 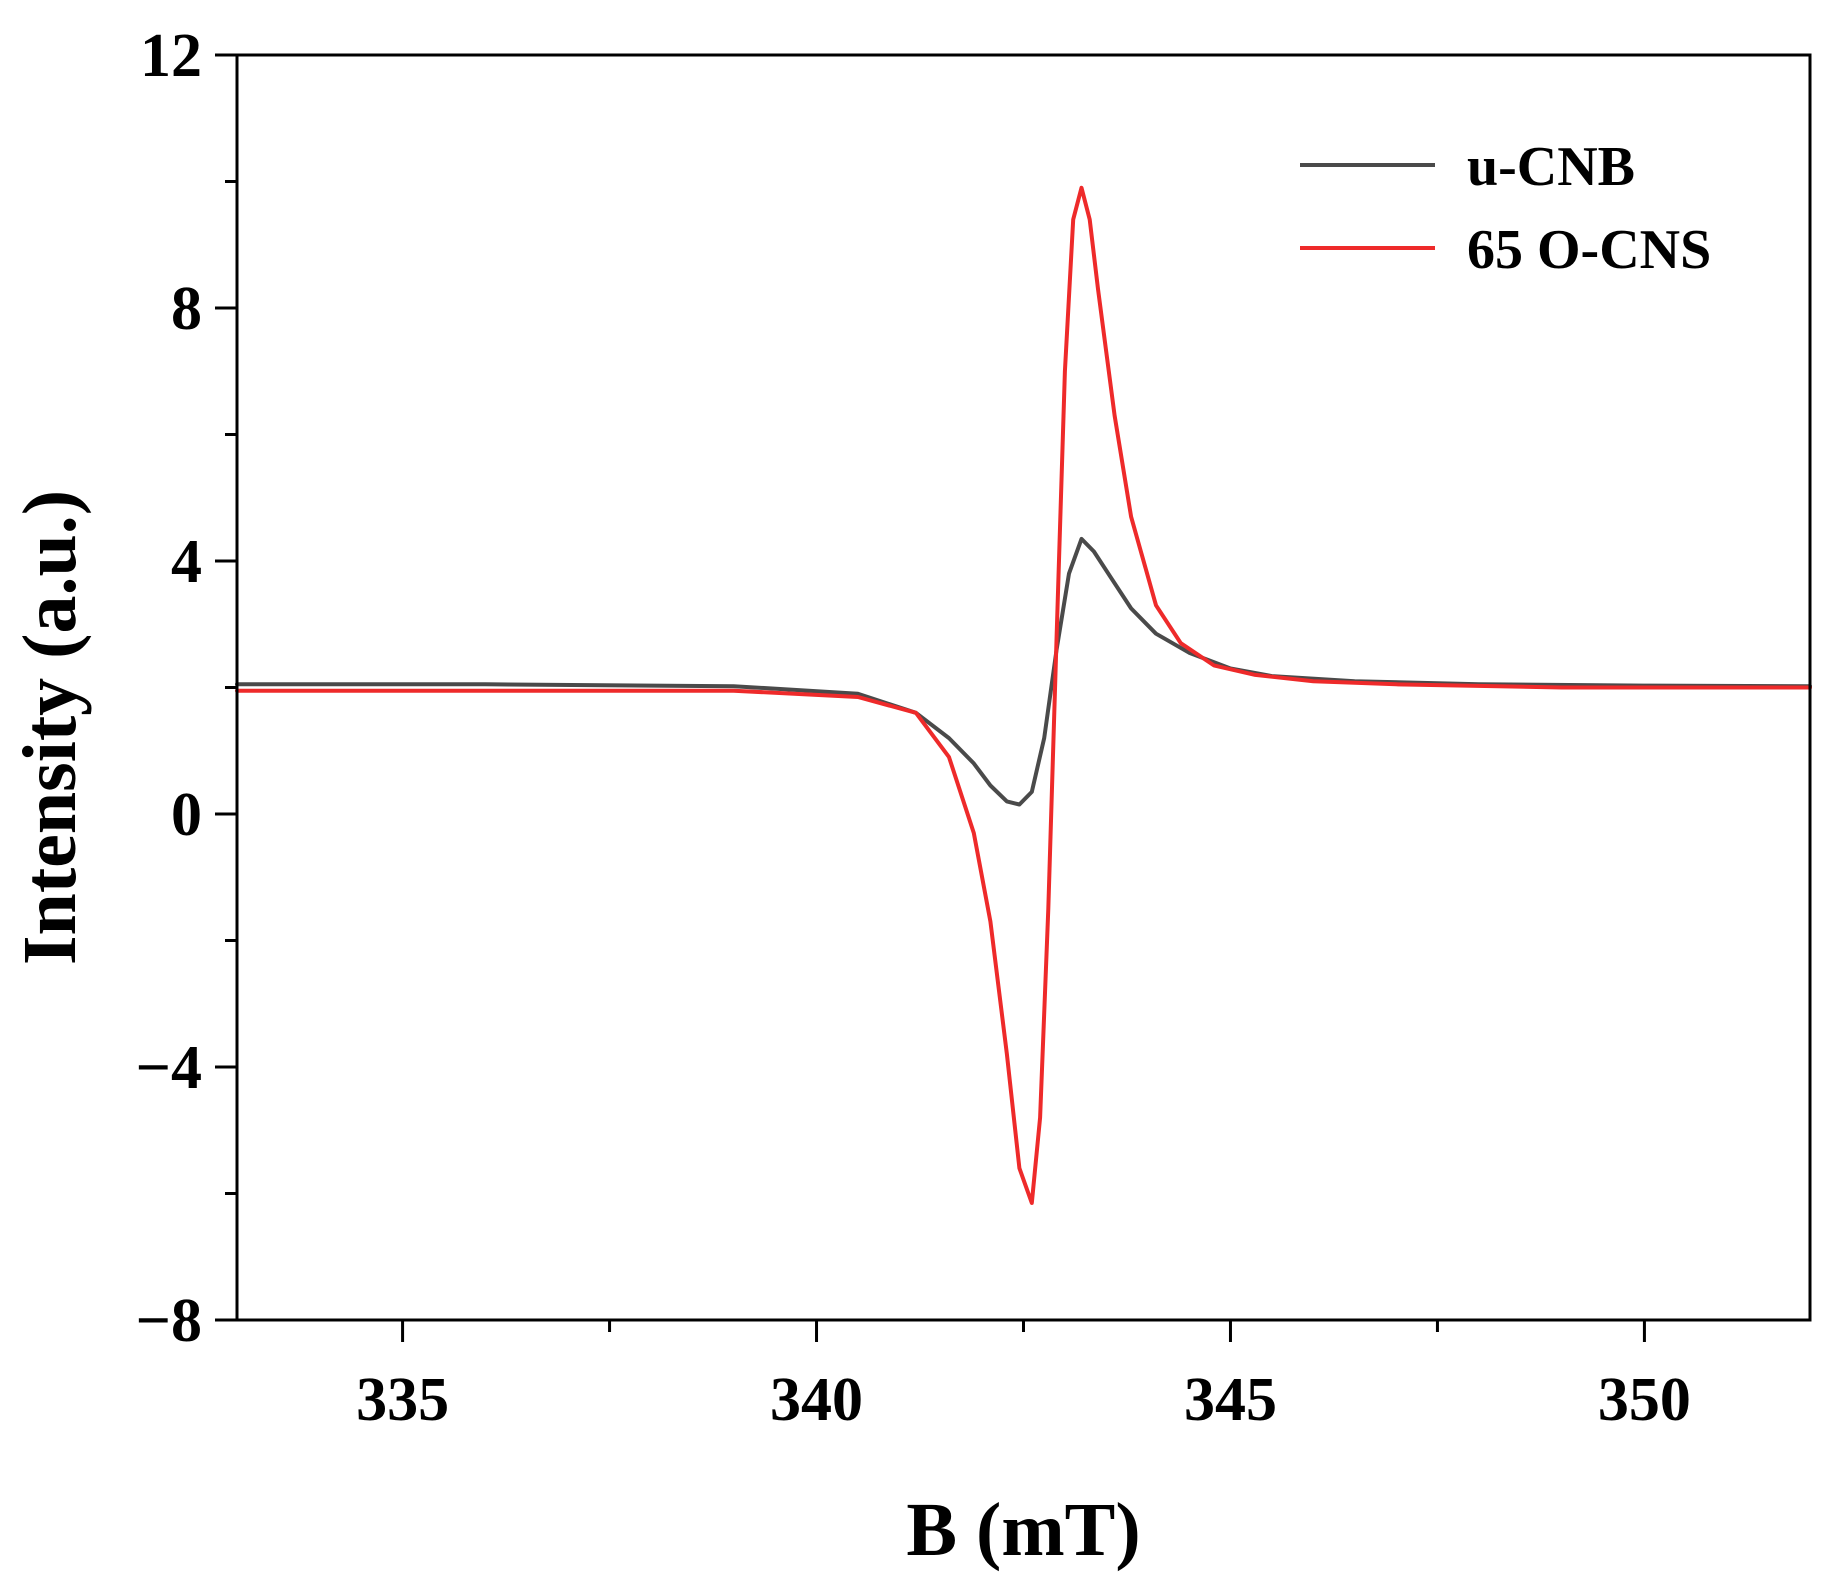 What do you see at coordinates (186, 562) in the screenshot?
I see `y-tick-label: 4` at bounding box center [186, 562].